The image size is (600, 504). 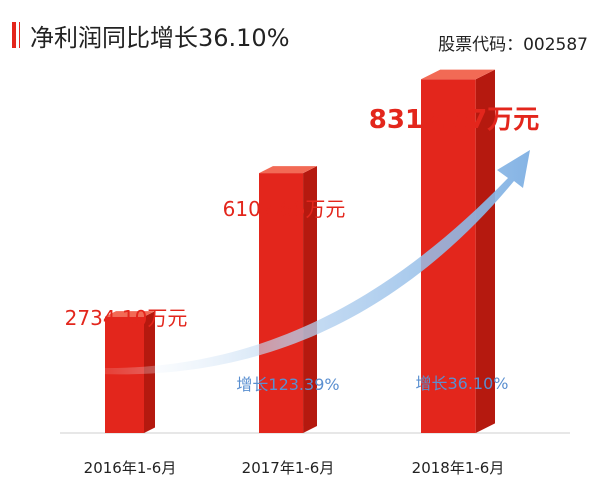 I want to click on stock-code: 股票代码：002587, so click(x=513, y=45).